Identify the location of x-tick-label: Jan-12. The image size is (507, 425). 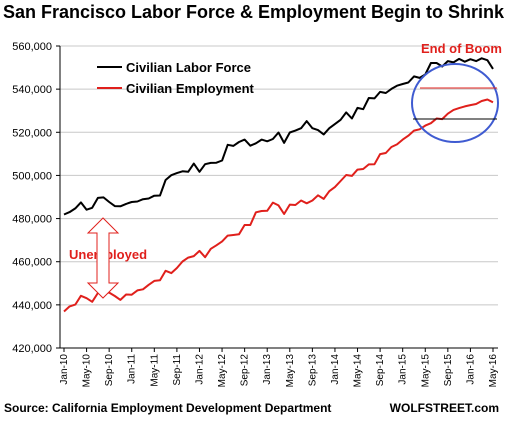
(199, 369).